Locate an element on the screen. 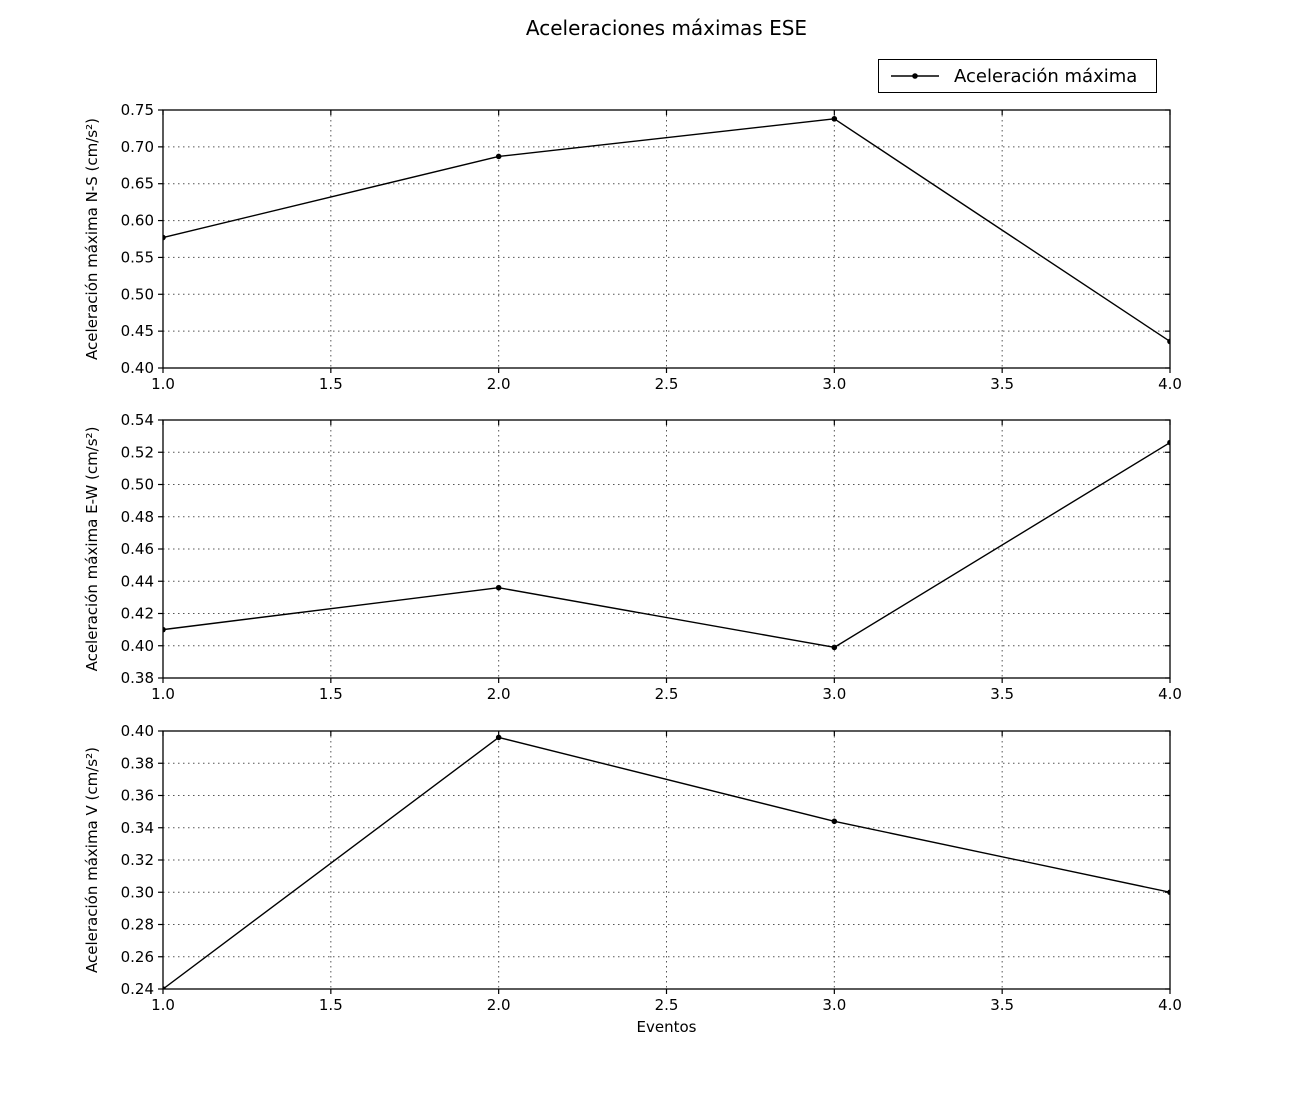 The width and height of the screenshot is (1300, 1100). y-tick-label: 0.55 is located at coordinates (137, 257).